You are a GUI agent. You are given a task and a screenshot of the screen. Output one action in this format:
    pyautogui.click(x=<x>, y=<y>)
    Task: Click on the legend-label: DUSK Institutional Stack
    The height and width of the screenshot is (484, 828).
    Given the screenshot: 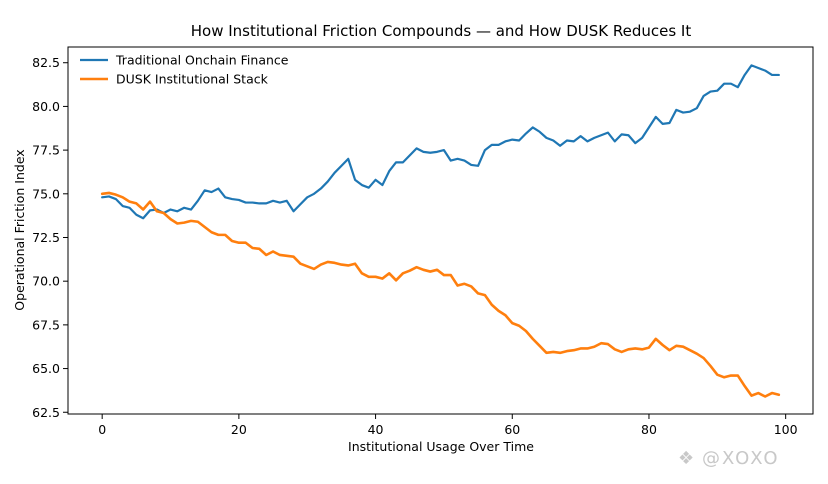 What is the action you would take?
    pyautogui.click(x=192, y=79)
    